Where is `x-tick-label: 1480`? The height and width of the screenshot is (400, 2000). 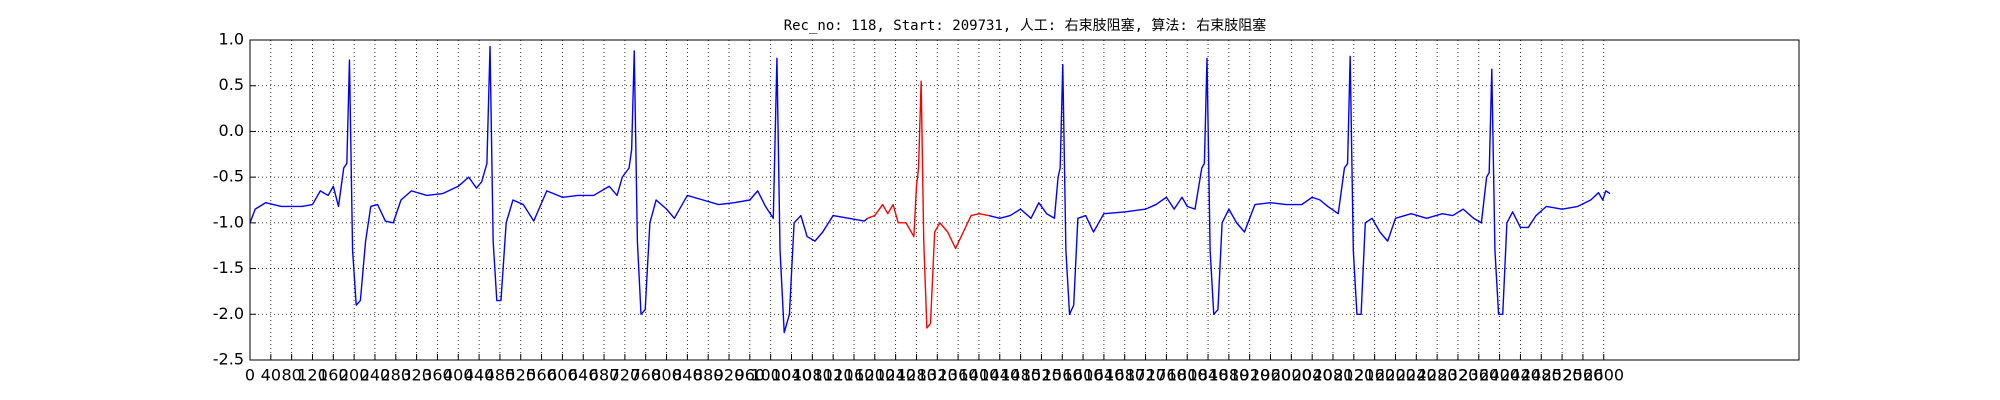
x-tick-label: 1480 is located at coordinates (1020, 375).